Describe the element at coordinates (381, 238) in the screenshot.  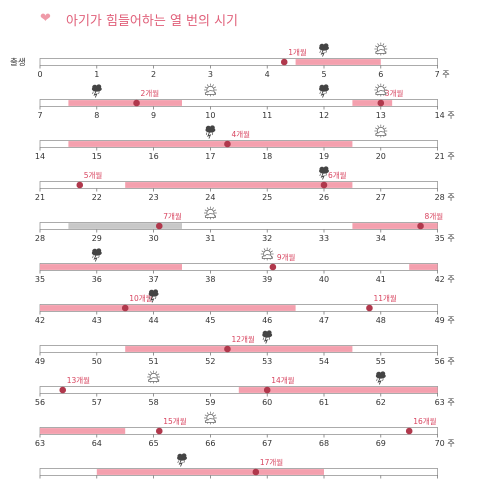
I see `week-tick-label: 34` at that location.